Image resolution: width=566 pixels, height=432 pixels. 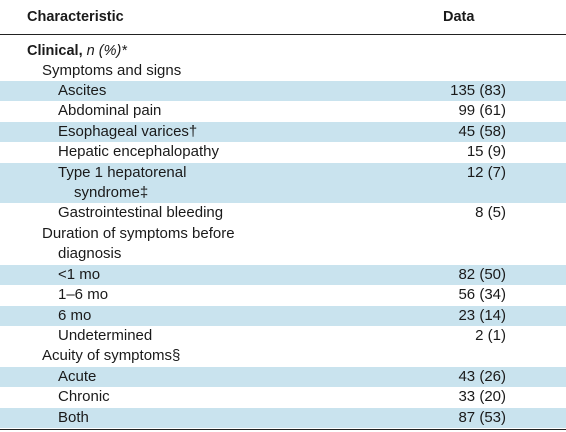 I want to click on group-symptoms-signs: Symptoms and signs, so click(x=283, y=71).